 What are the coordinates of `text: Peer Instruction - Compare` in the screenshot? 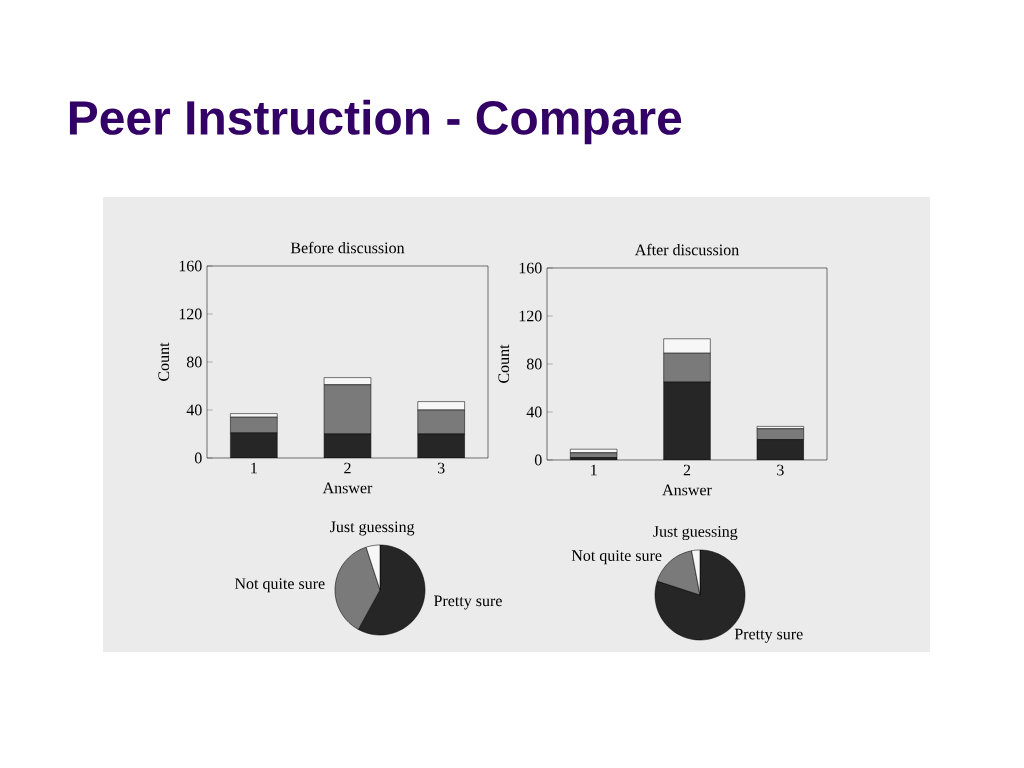 It's located at (375, 122).